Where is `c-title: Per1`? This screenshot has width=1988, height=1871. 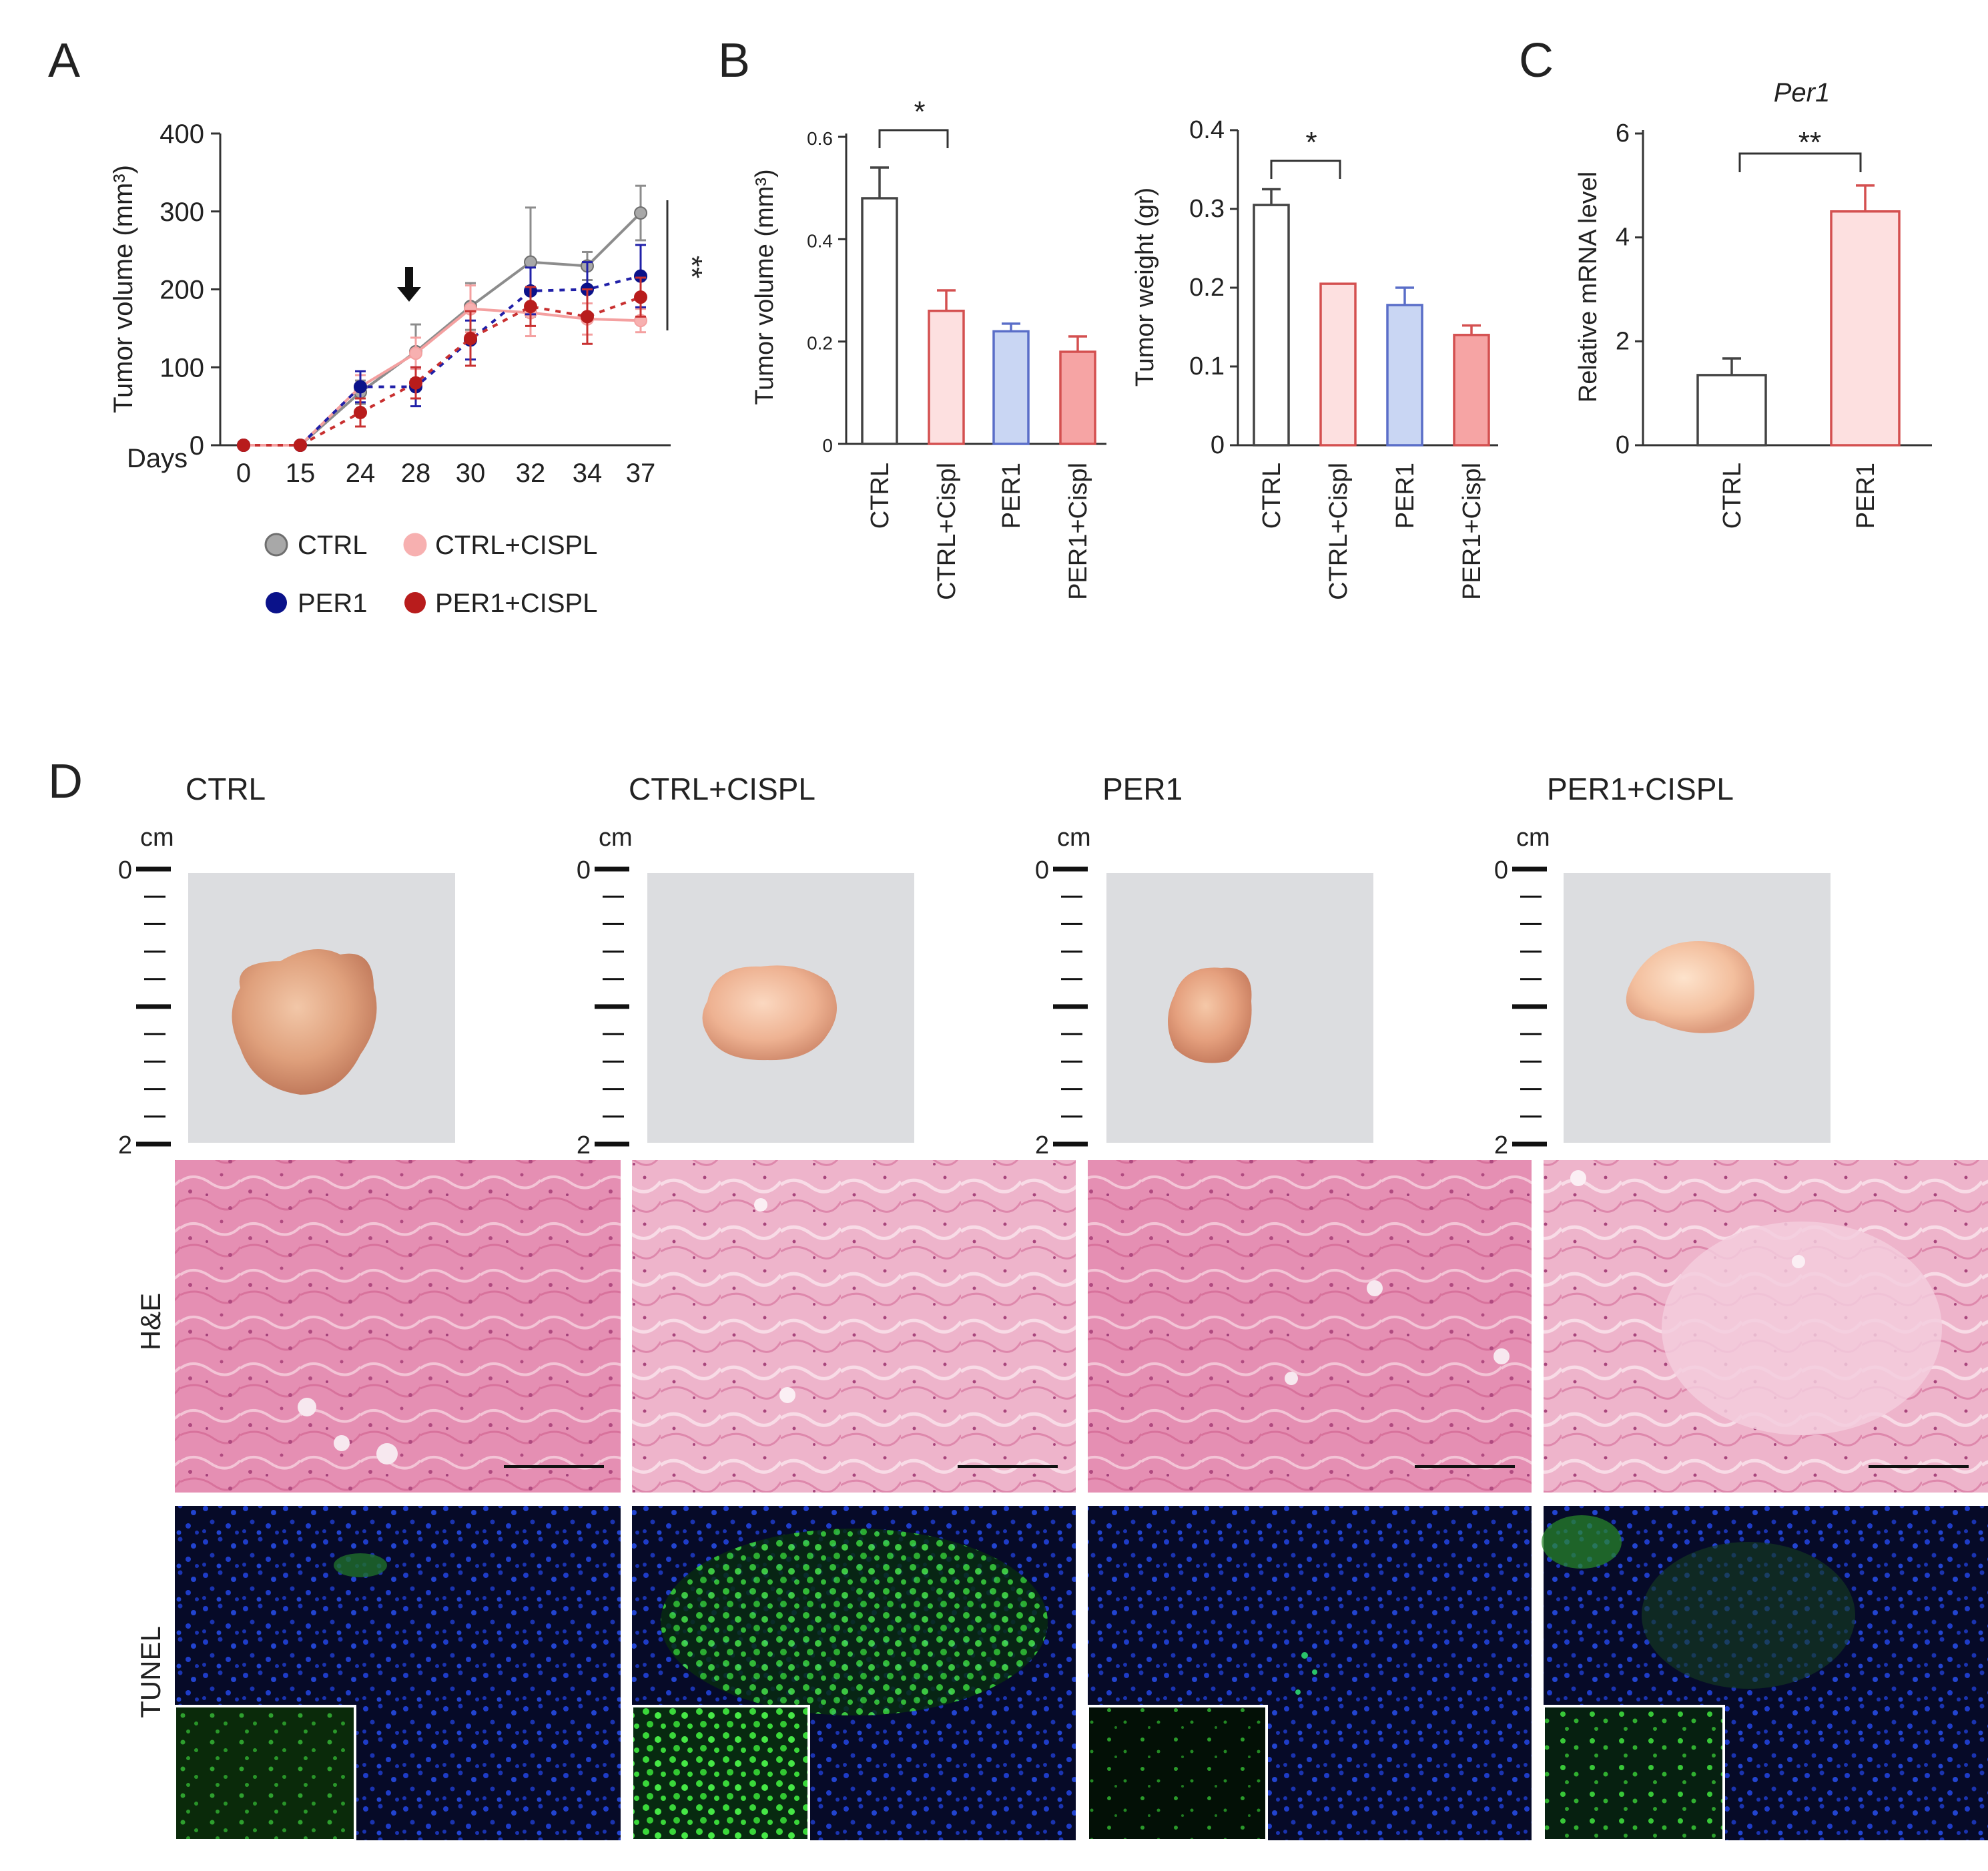
c-title: Per1 is located at coordinates (1802, 92).